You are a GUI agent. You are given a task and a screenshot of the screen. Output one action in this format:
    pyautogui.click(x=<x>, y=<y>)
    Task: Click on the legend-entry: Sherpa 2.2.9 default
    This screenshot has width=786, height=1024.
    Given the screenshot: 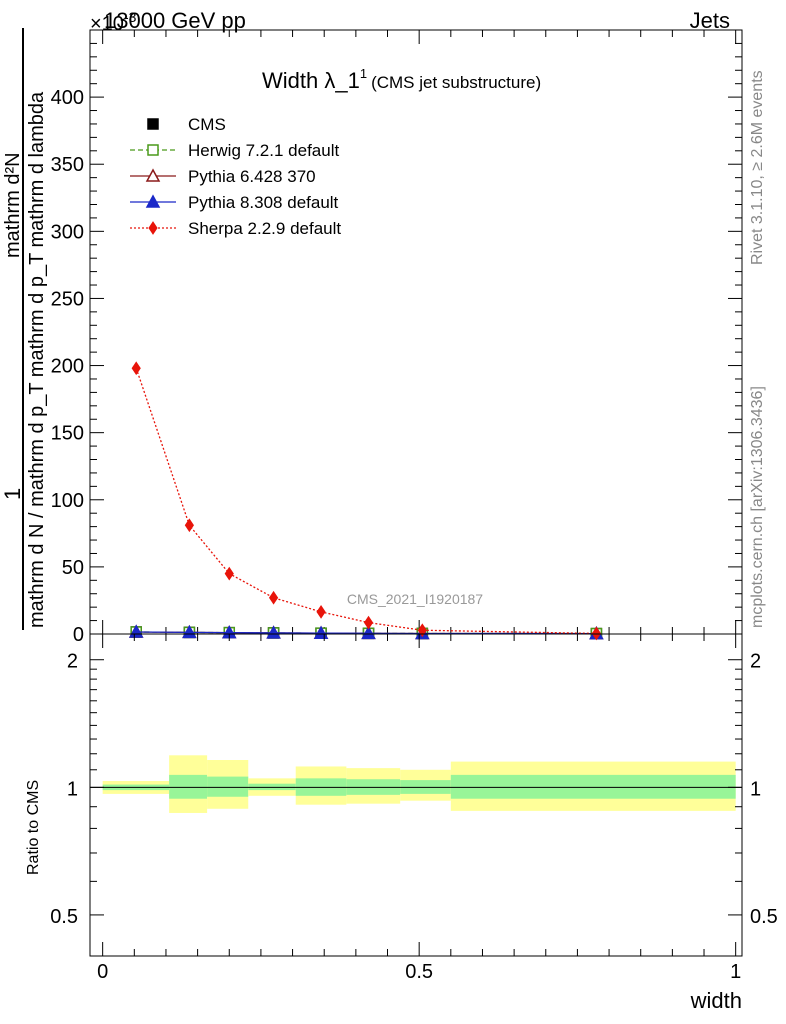 What is the action you would take?
    pyautogui.click(x=235, y=228)
    